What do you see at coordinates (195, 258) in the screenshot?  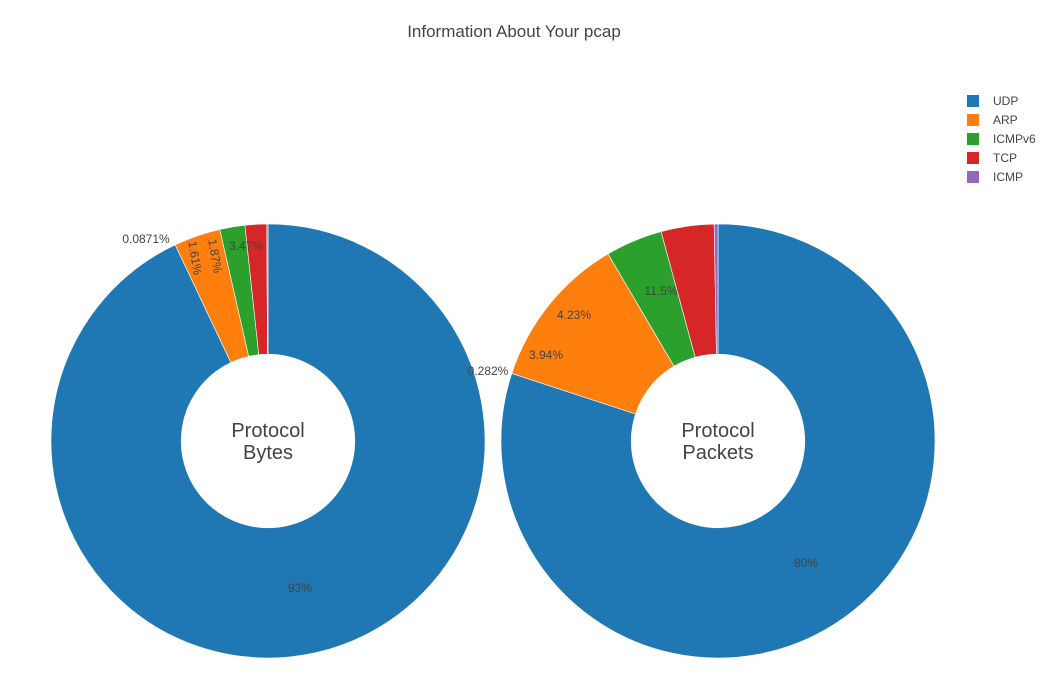 I see `slice-label-tcp: 1.61%` at bounding box center [195, 258].